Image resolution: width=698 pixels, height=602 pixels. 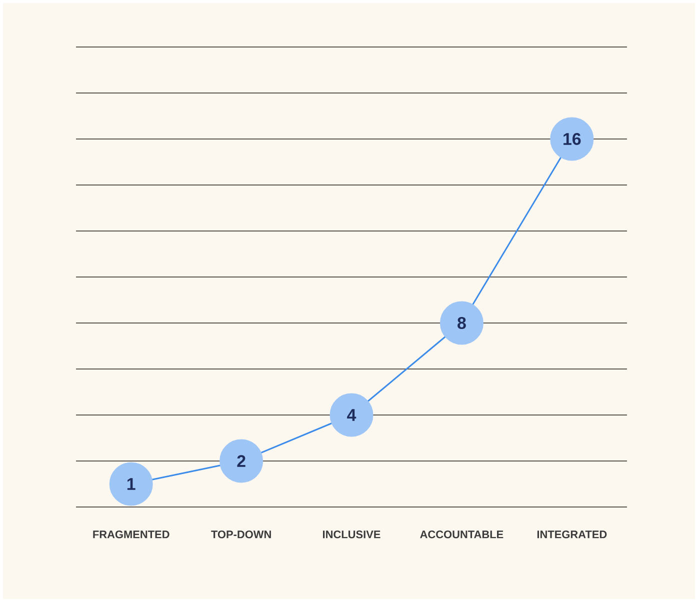 What do you see at coordinates (462, 323) in the screenshot?
I see `data-label: 8` at bounding box center [462, 323].